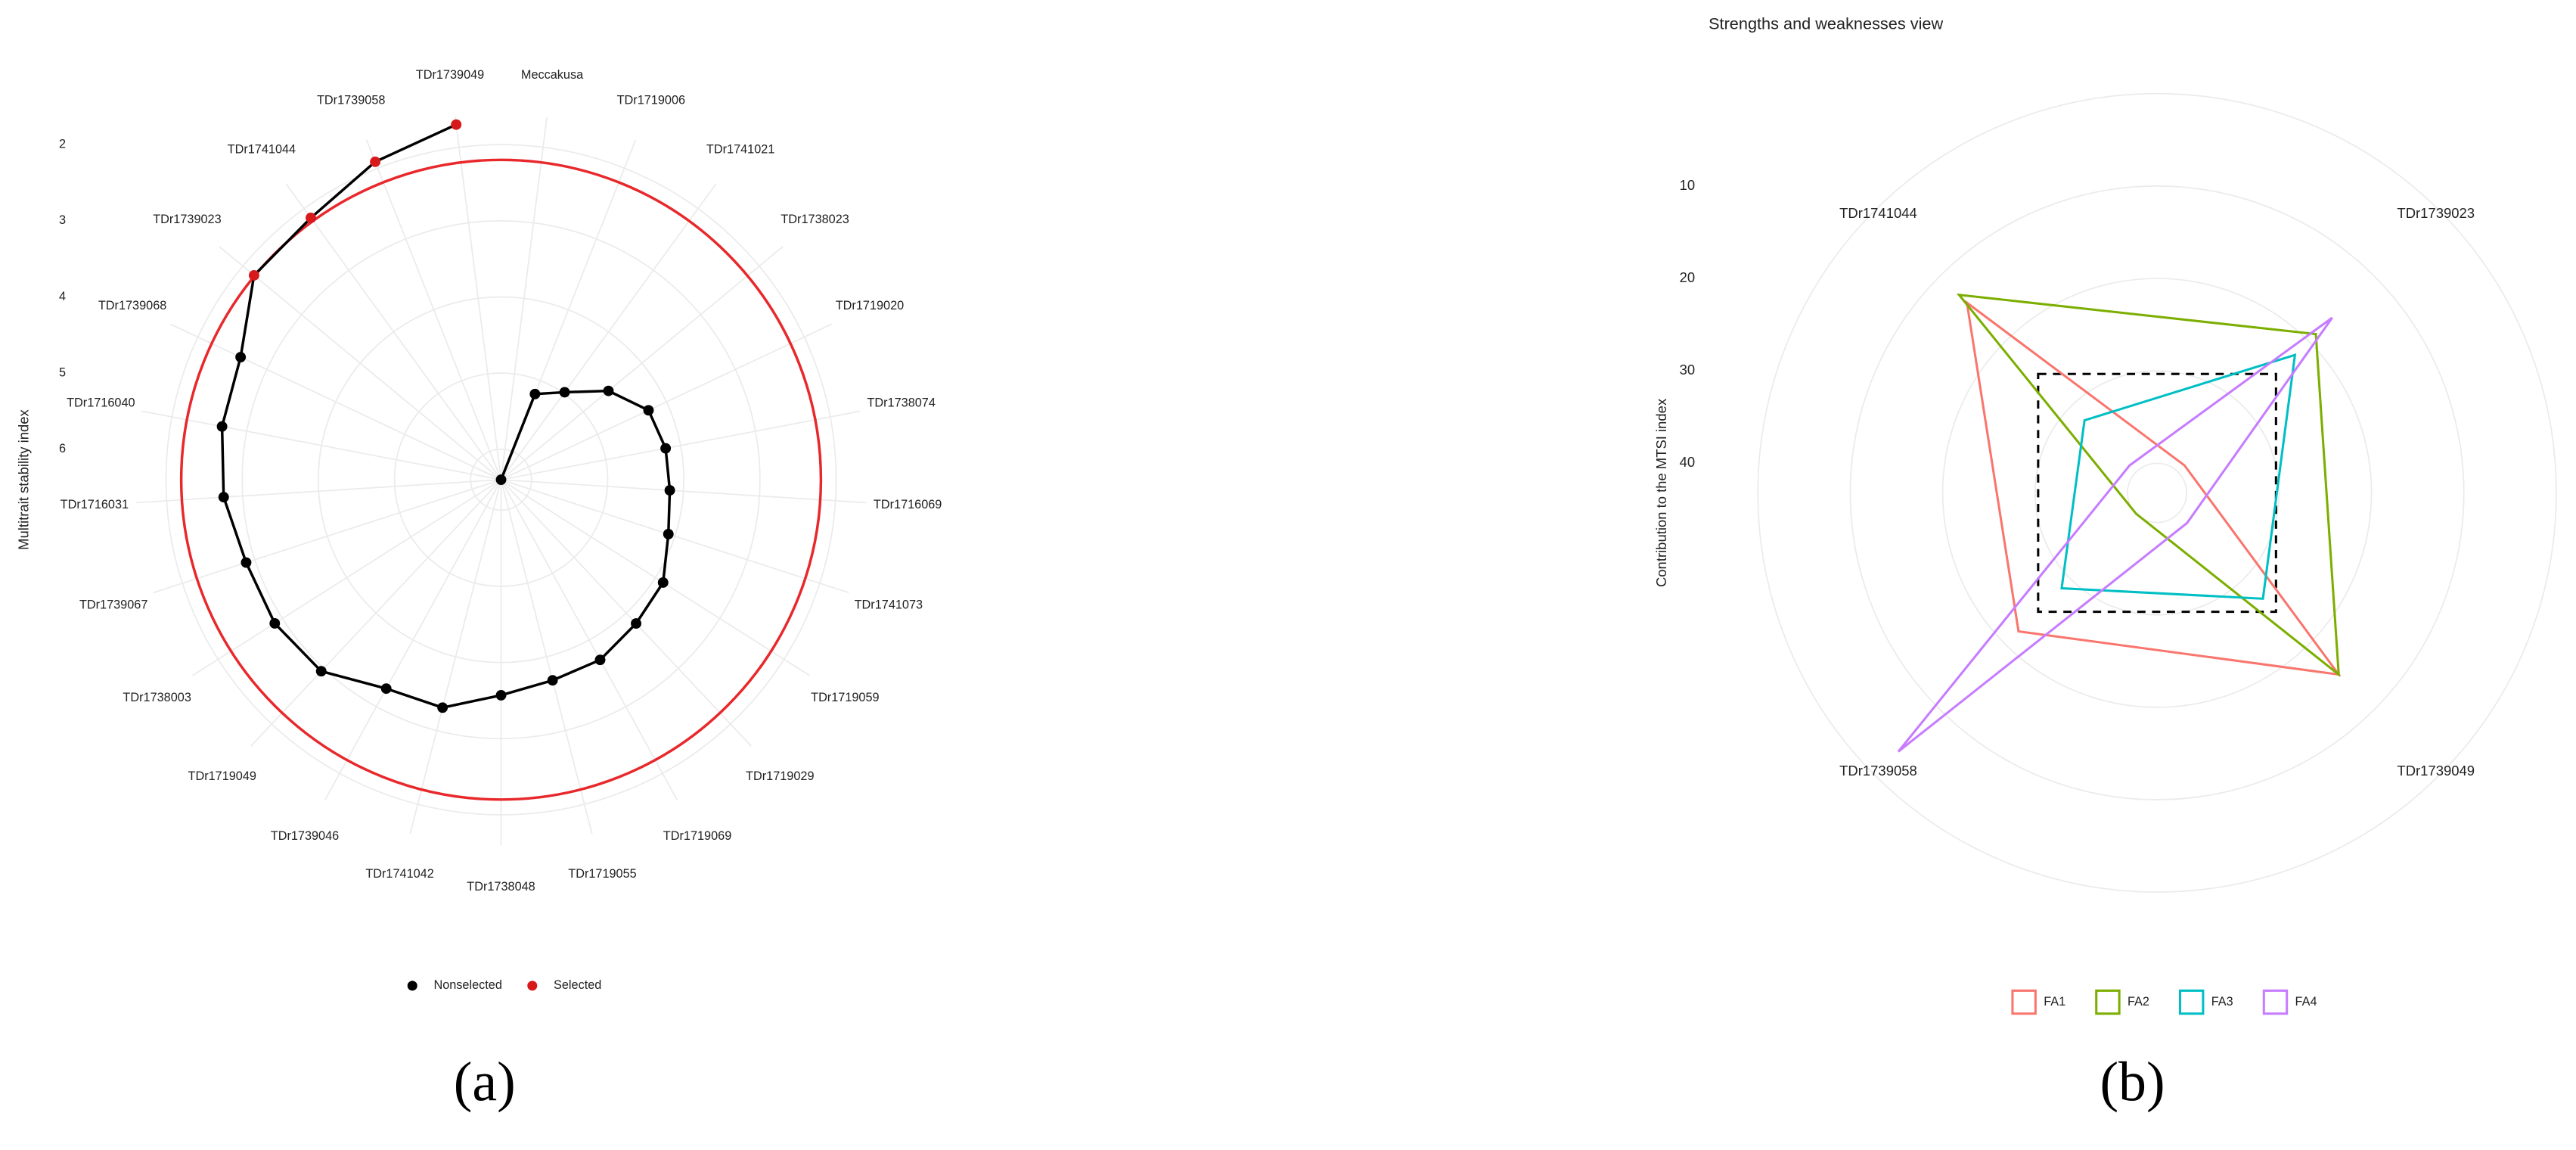 The image size is (2576, 1150). Describe the element at coordinates (602, 874) in the screenshot. I see `category-label: TDr1719055` at that location.